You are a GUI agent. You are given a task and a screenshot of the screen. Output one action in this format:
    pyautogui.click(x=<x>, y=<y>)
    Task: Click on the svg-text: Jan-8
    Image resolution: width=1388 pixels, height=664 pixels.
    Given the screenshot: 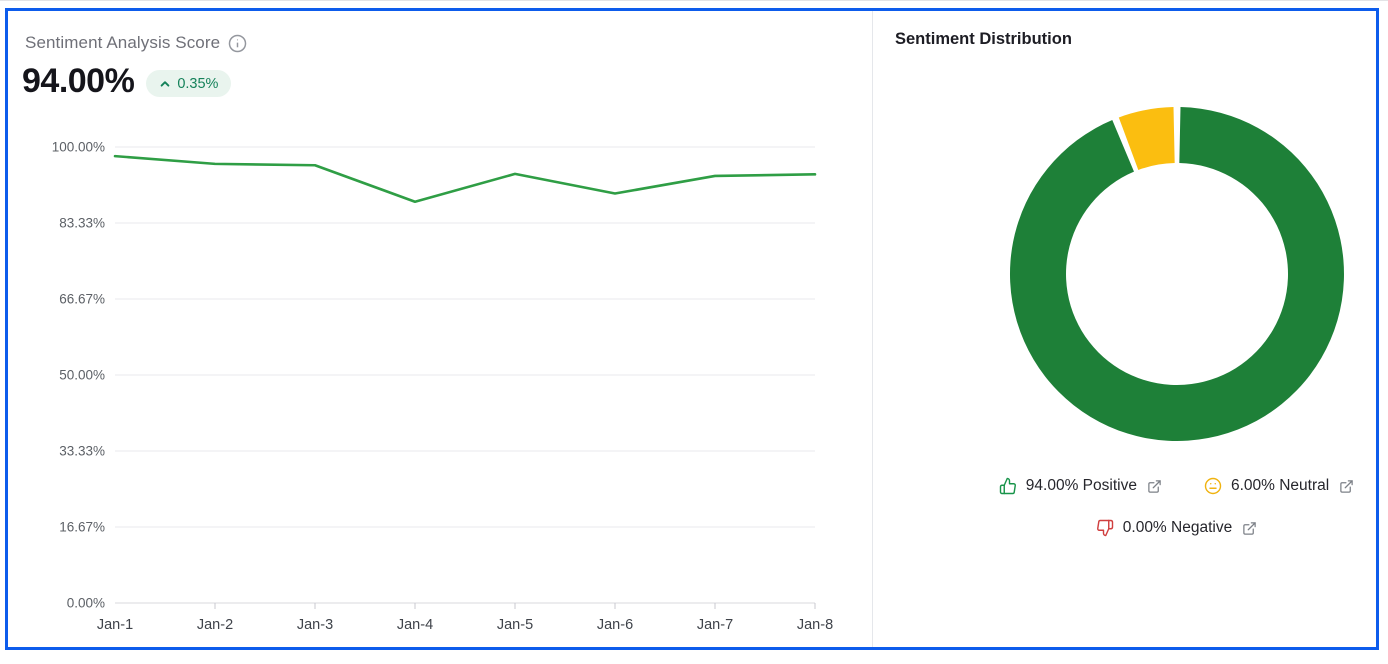 What is the action you would take?
    pyautogui.click(x=815, y=625)
    